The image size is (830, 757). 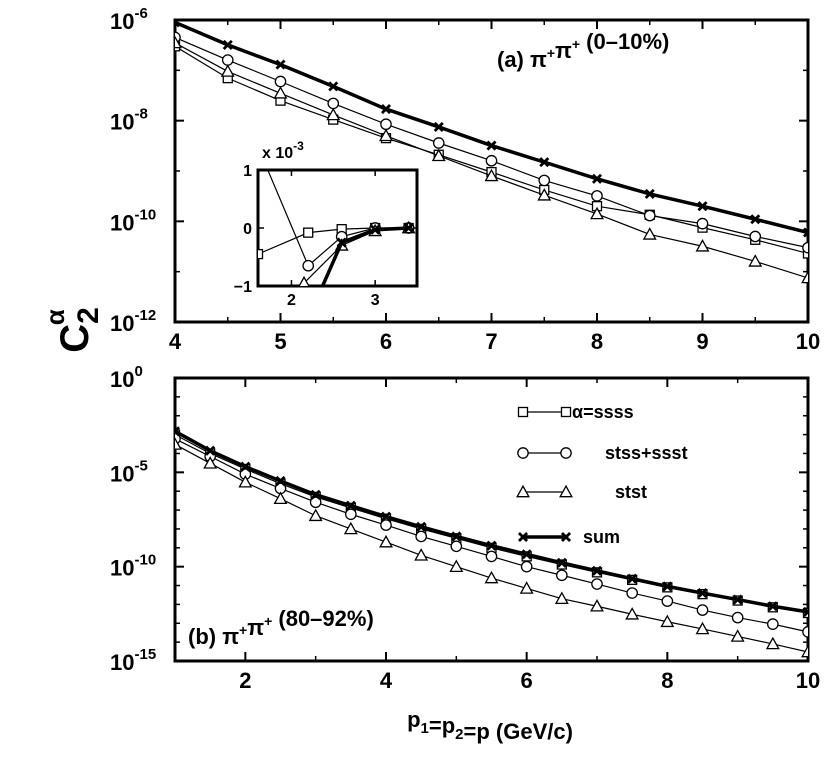 What do you see at coordinates (243, 287) in the screenshot?
I see `inset-y-tick-label: −1` at bounding box center [243, 287].